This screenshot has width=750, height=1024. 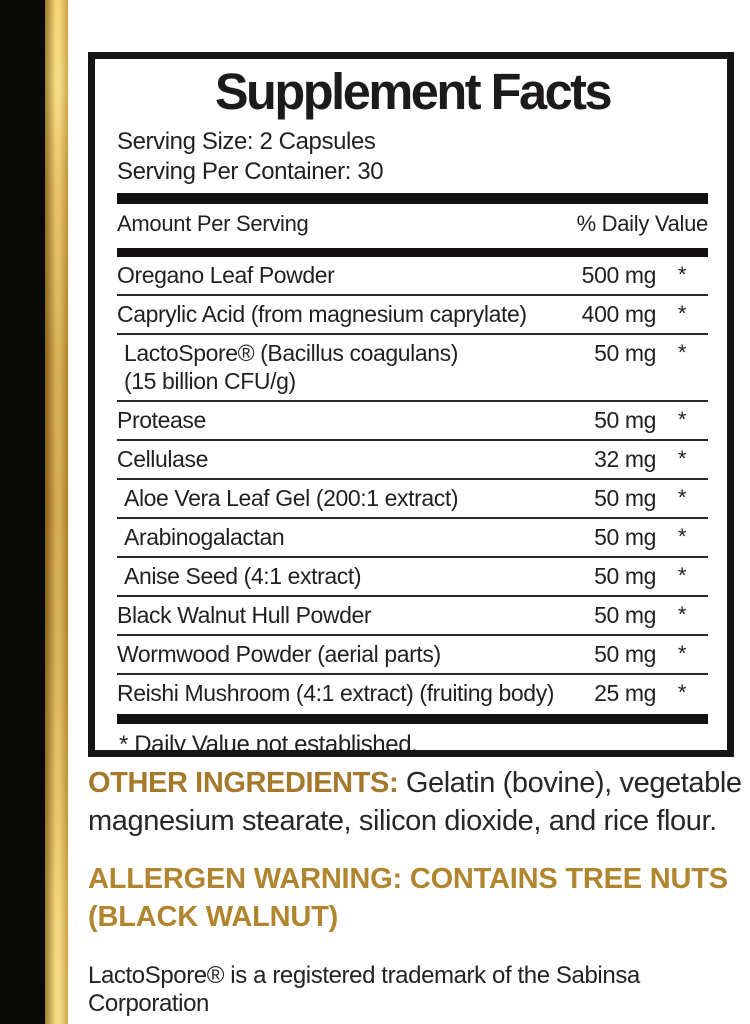 What do you see at coordinates (56, 512) in the screenshot?
I see `left-gold-strip` at bounding box center [56, 512].